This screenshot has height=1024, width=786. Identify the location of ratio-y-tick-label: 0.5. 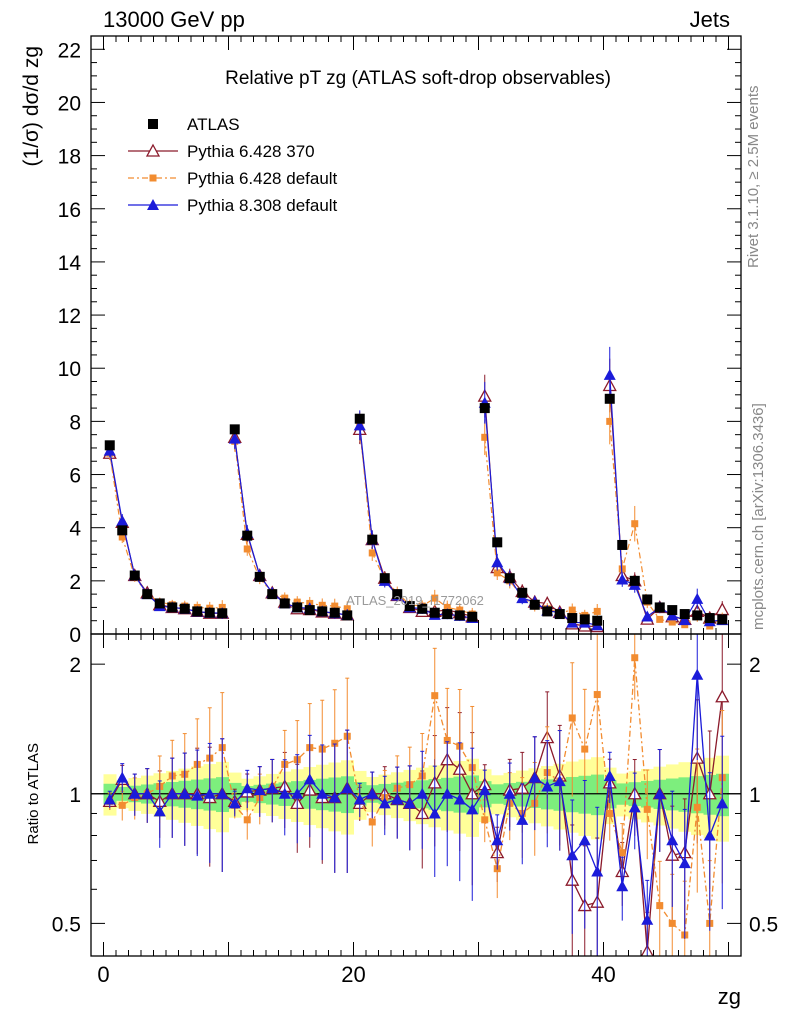
(66, 924).